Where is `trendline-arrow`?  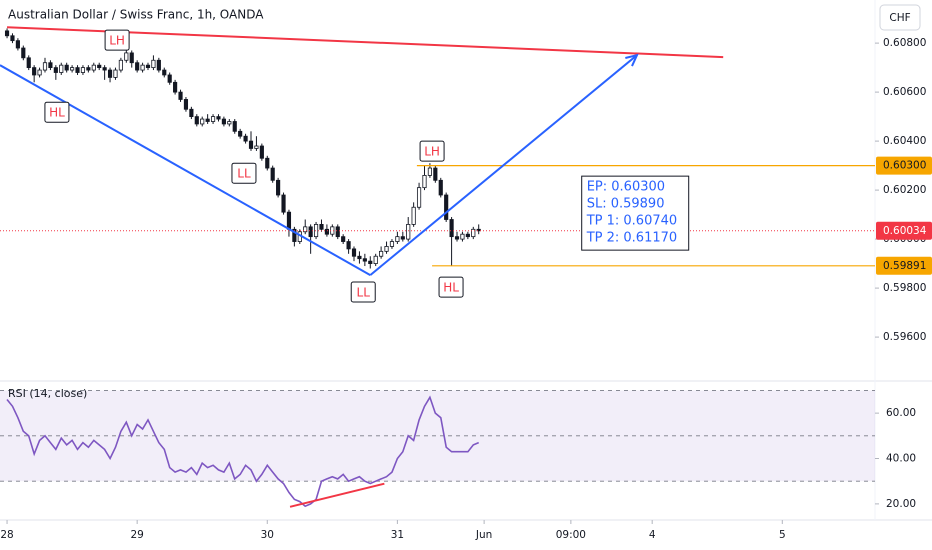
trendline-arrow is located at coordinates (632, 60).